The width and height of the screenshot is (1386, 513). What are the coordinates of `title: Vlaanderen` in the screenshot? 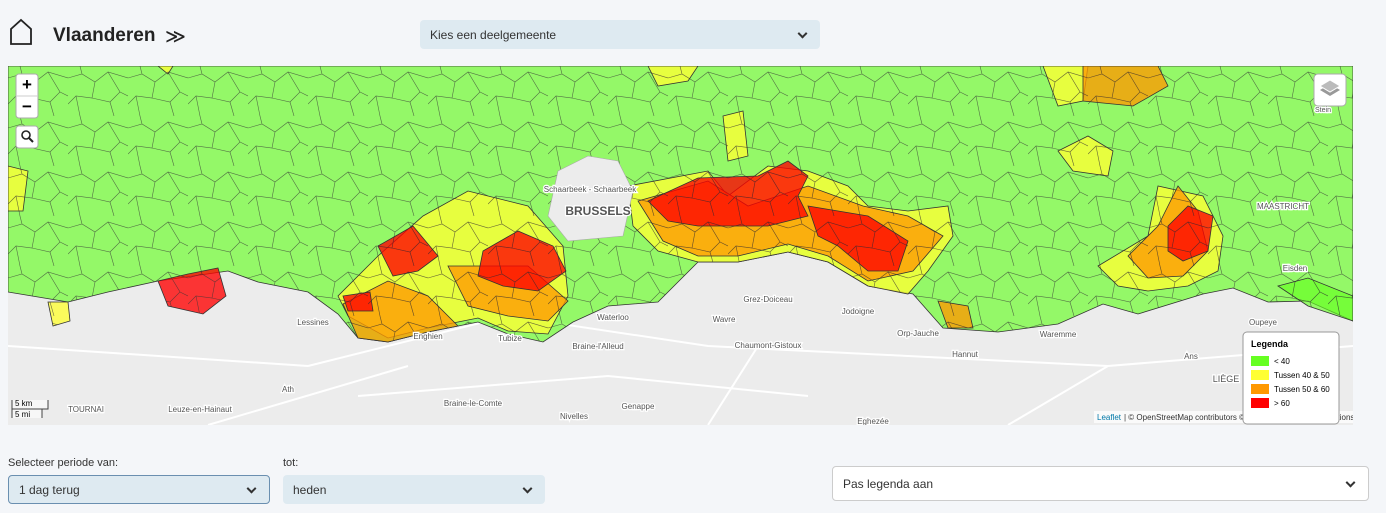 It's located at (104, 35).